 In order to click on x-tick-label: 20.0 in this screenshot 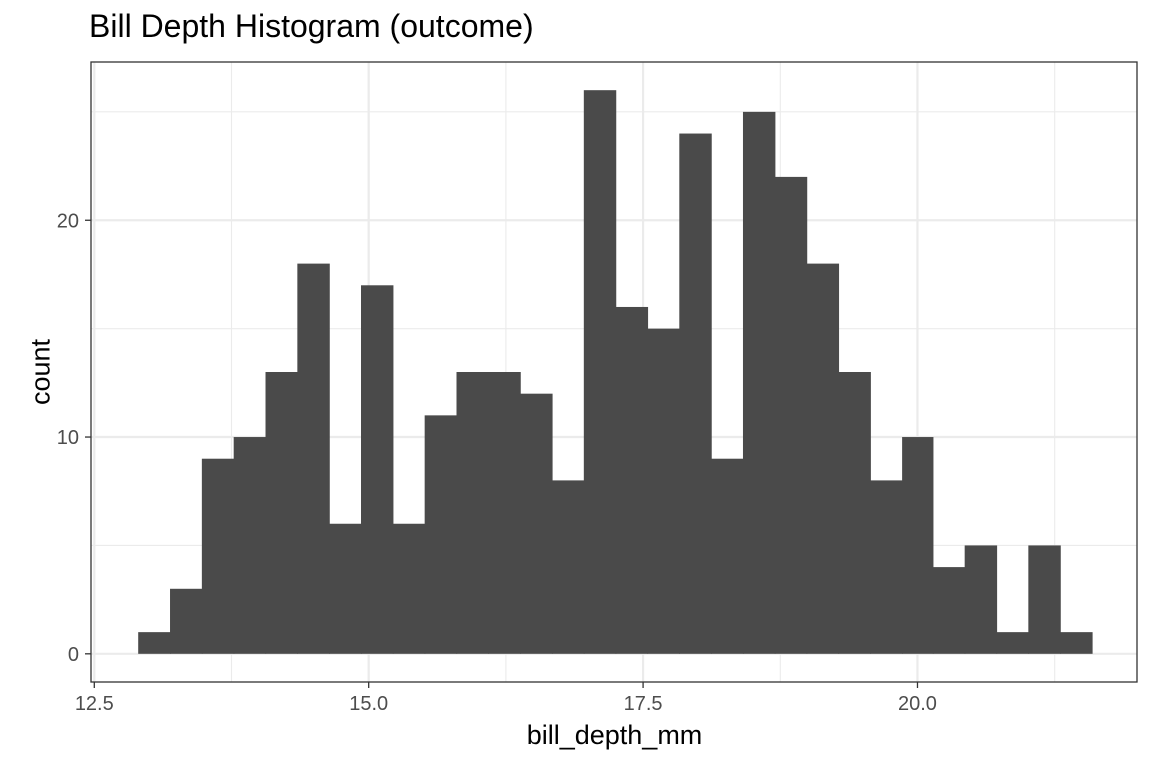, I will do `click(917, 704)`.